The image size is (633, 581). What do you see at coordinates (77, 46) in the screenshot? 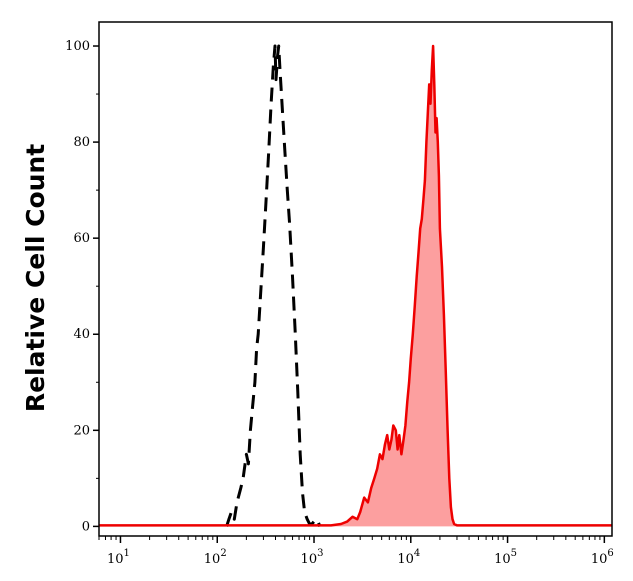
I see `y-tick-label: 100` at bounding box center [77, 46].